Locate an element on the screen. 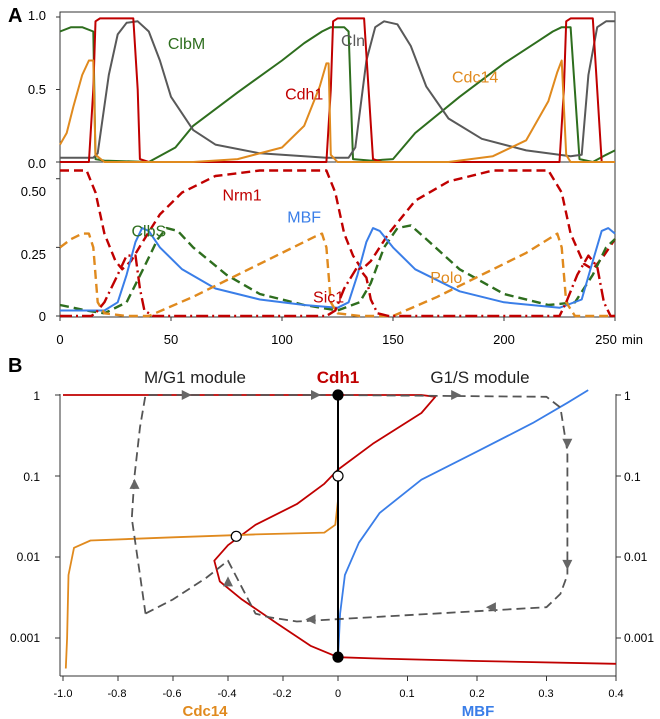 The height and width of the screenshot is (719, 660). fixed-point-top is located at coordinates (338, 395).